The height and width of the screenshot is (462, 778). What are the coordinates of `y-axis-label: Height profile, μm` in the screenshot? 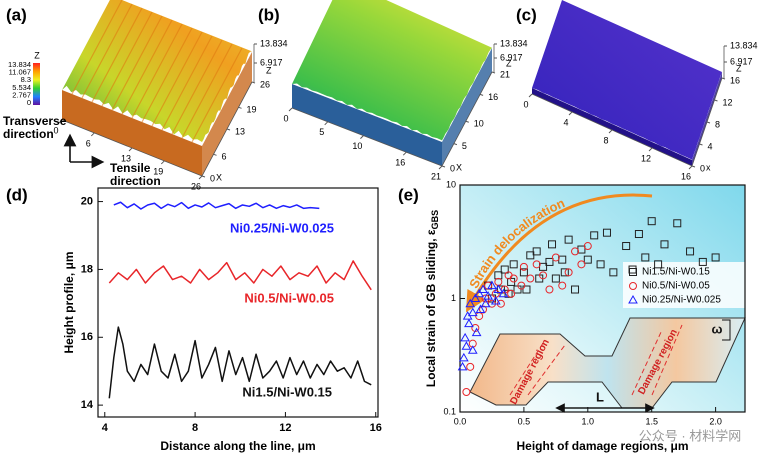 It's located at (69, 302).